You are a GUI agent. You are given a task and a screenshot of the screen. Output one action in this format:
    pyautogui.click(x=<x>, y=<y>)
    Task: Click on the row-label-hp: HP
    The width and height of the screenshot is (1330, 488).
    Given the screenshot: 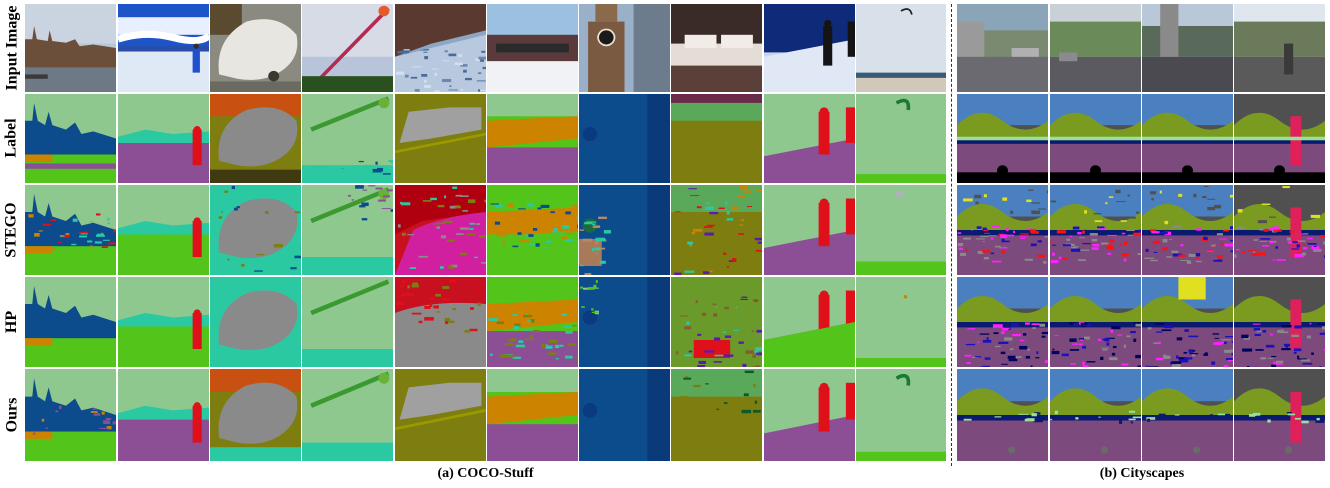 What is the action you would take?
    pyautogui.click(x=12, y=321)
    